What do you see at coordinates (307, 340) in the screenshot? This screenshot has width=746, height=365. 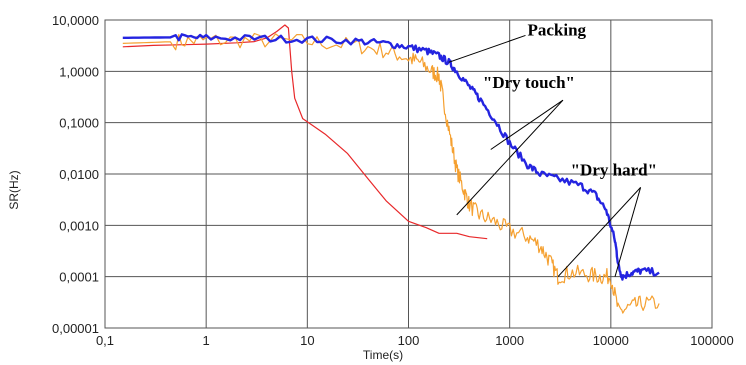 I see `x-tick-label: 10` at bounding box center [307, 340].